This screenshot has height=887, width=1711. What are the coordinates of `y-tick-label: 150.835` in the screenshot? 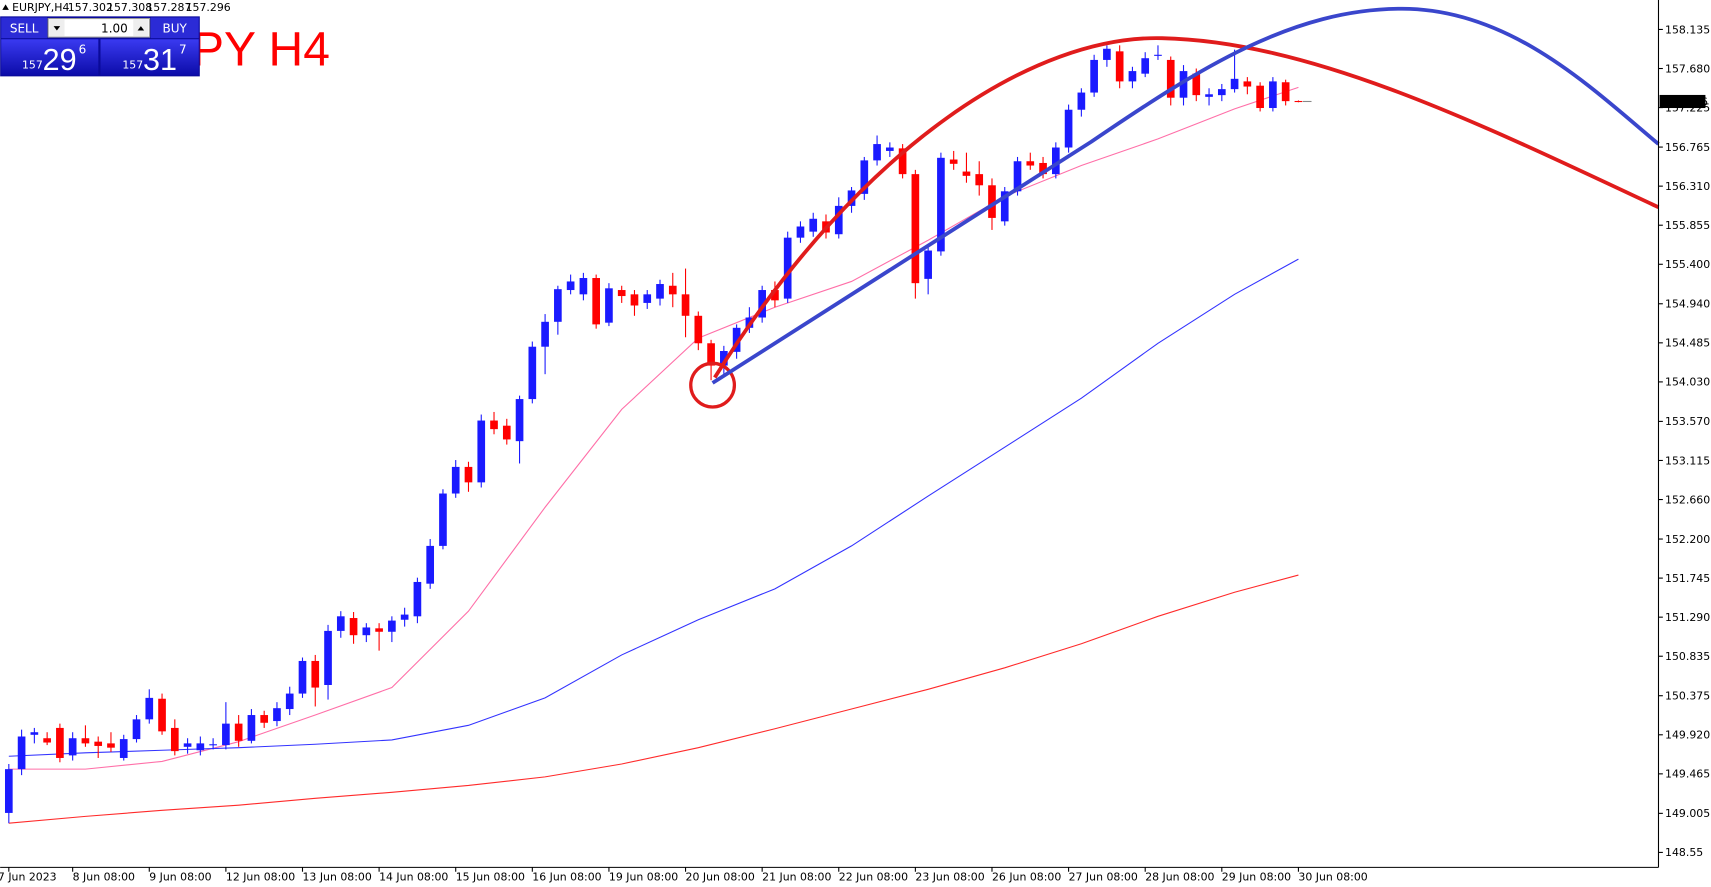 It's located at (1687, 656).